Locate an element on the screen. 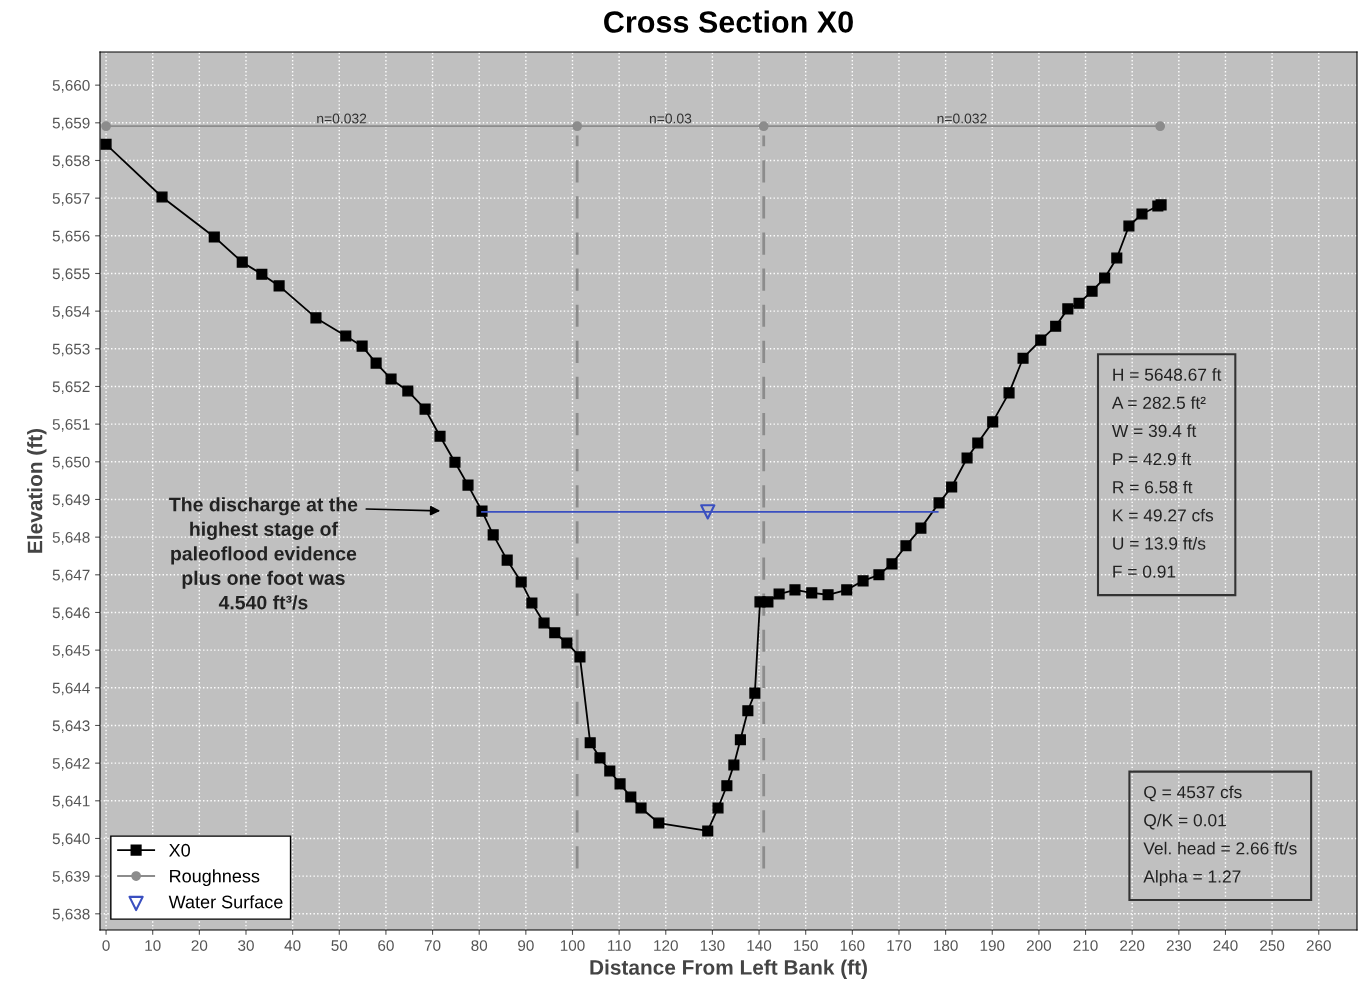 This screenshot has width=1359, height=993. annotation: n=0.03 is located at coordinates (670, 118).